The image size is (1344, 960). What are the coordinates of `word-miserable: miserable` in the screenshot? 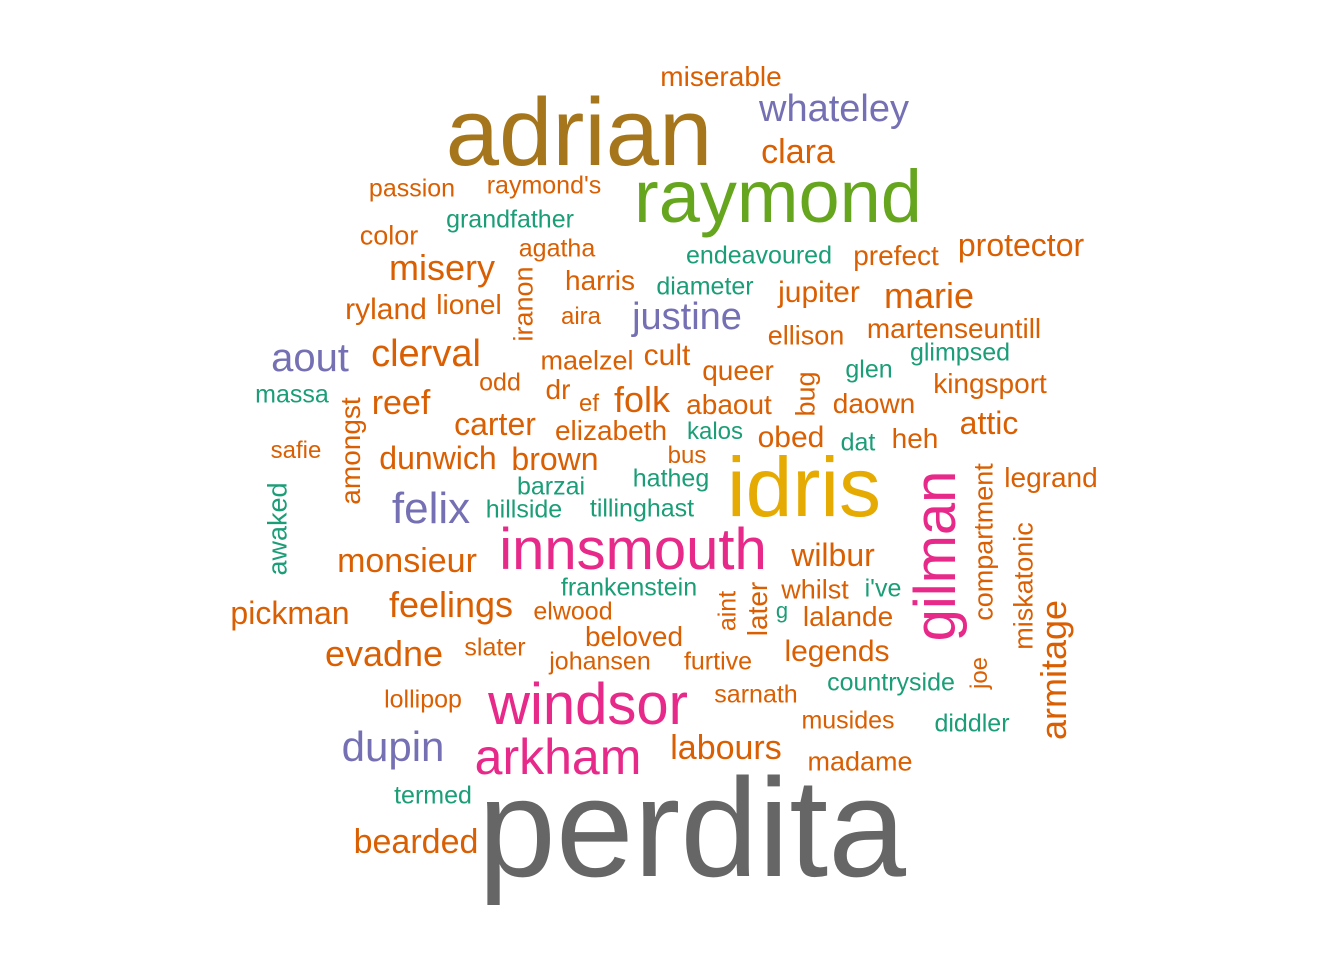 It's located at (721, 76).